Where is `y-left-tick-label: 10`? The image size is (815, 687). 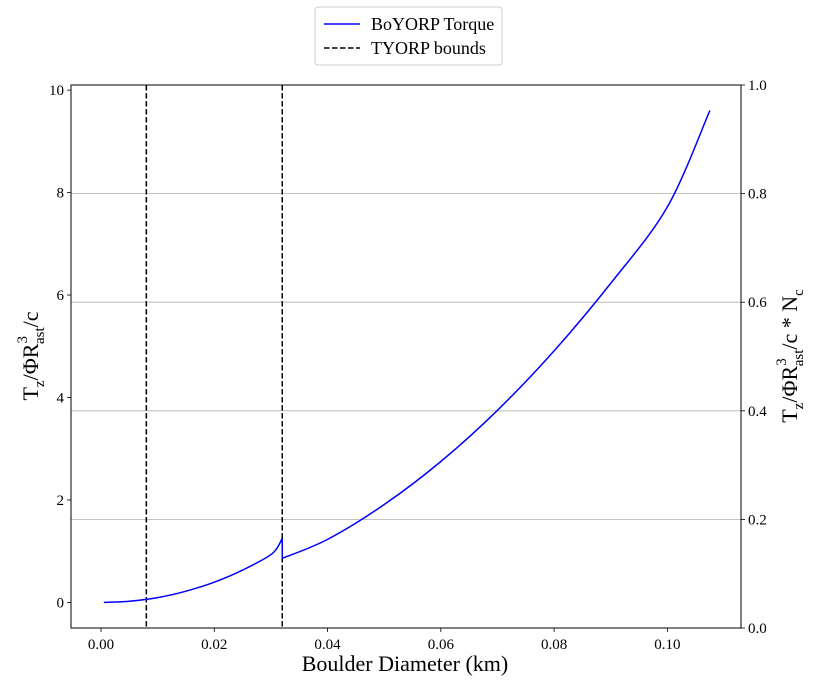 y-left-tick-label: 10 is located at coordinates (56, 91).